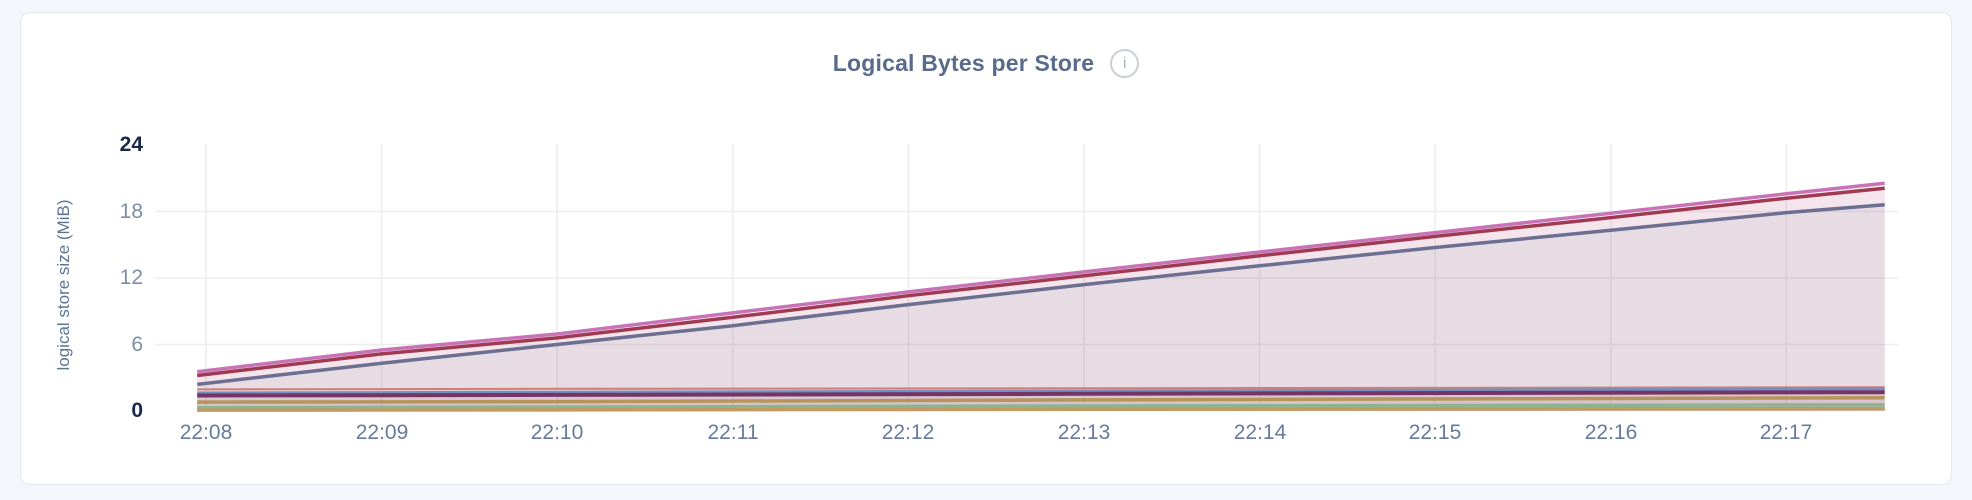 This screenshot has height=500, width=1972. Describe the element at coordinates (1786, 432) in the screenshot. I see `x-tick-label-22-17: 22:17` at that location.